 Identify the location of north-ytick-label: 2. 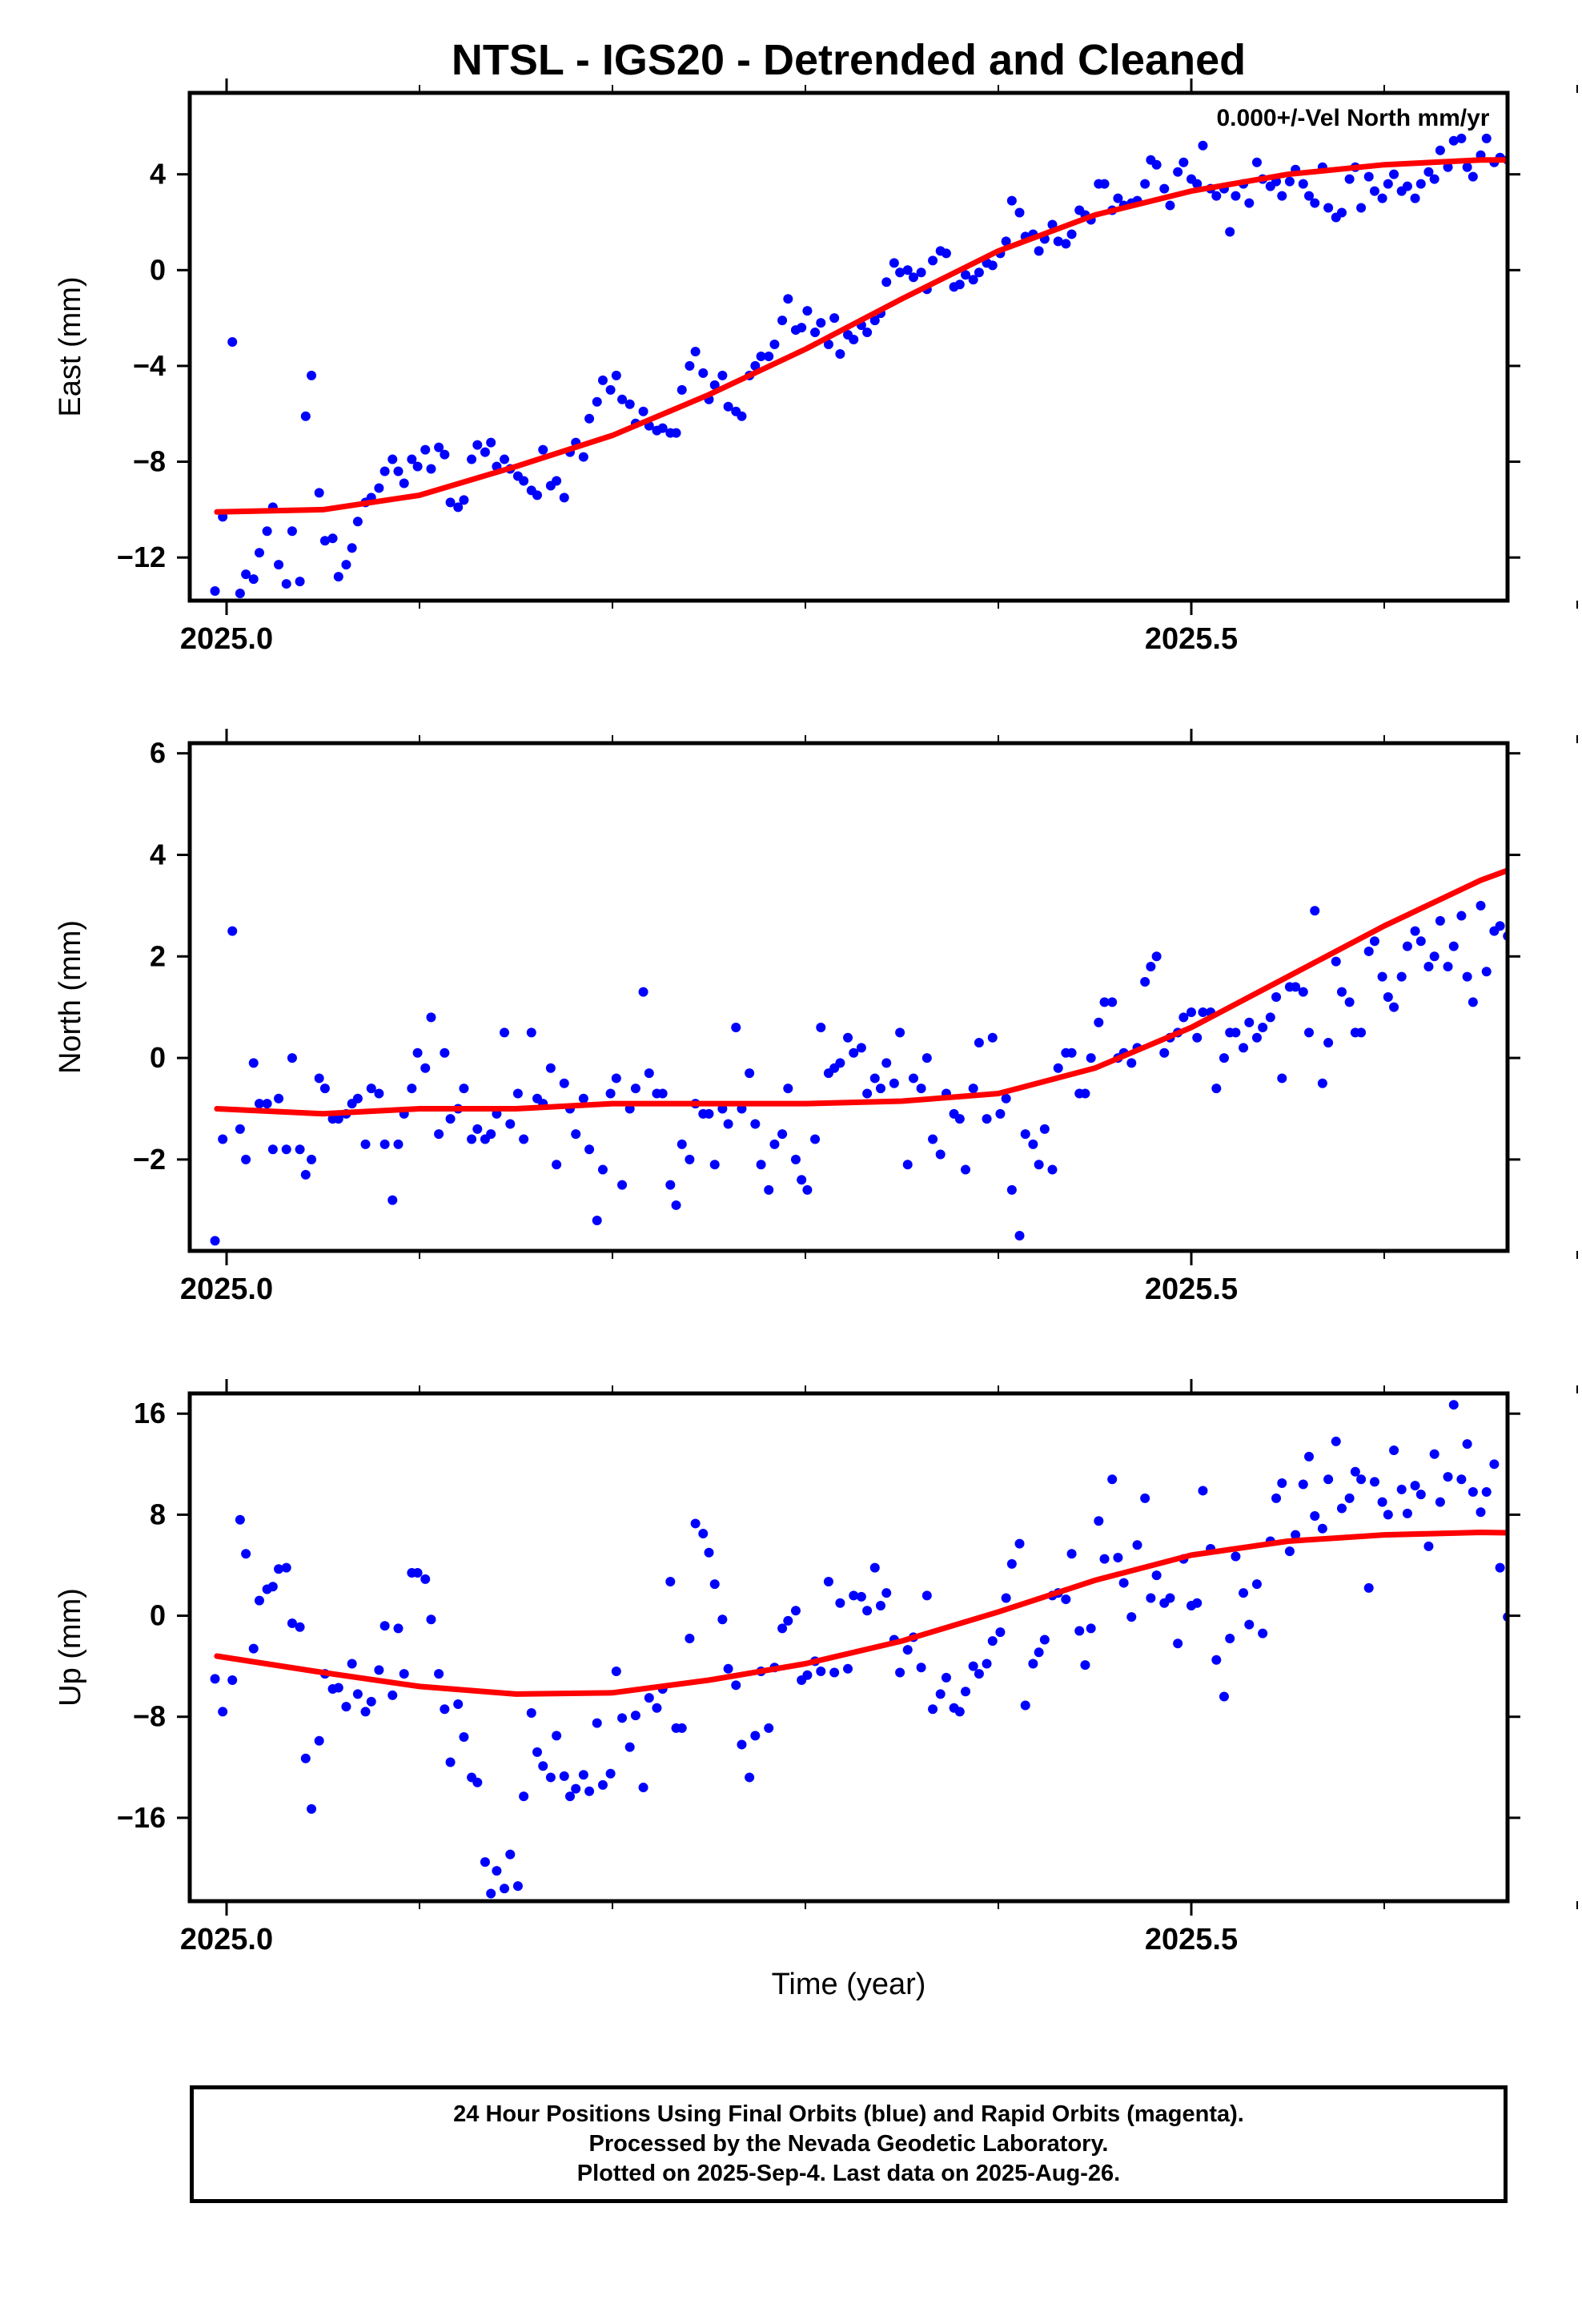
(158, 955).